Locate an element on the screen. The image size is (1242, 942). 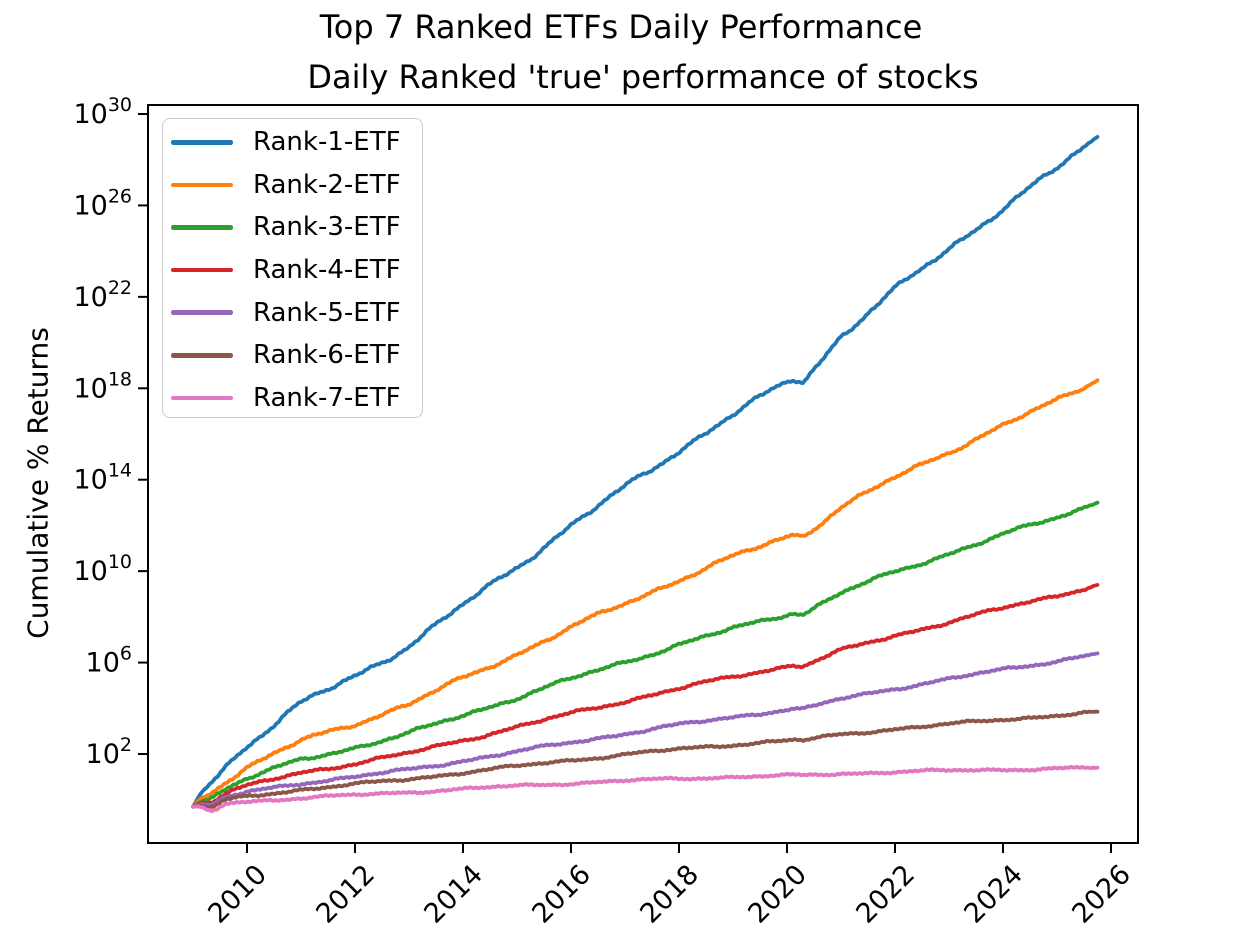
legend-entry-rank-6-etf: Rank-6-ETF is located at coordinates (296, 355).